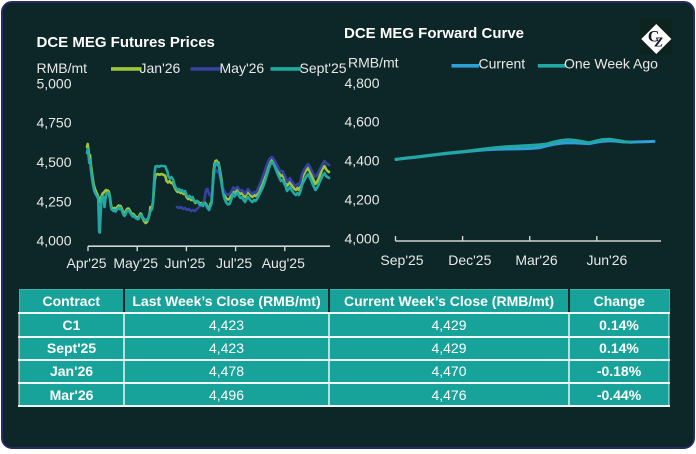 The width and height of the screenshot is (696, 454). Describe the element at coordinates (135, 263) in the screenshot. I see `svg-text: May'25` at that location.